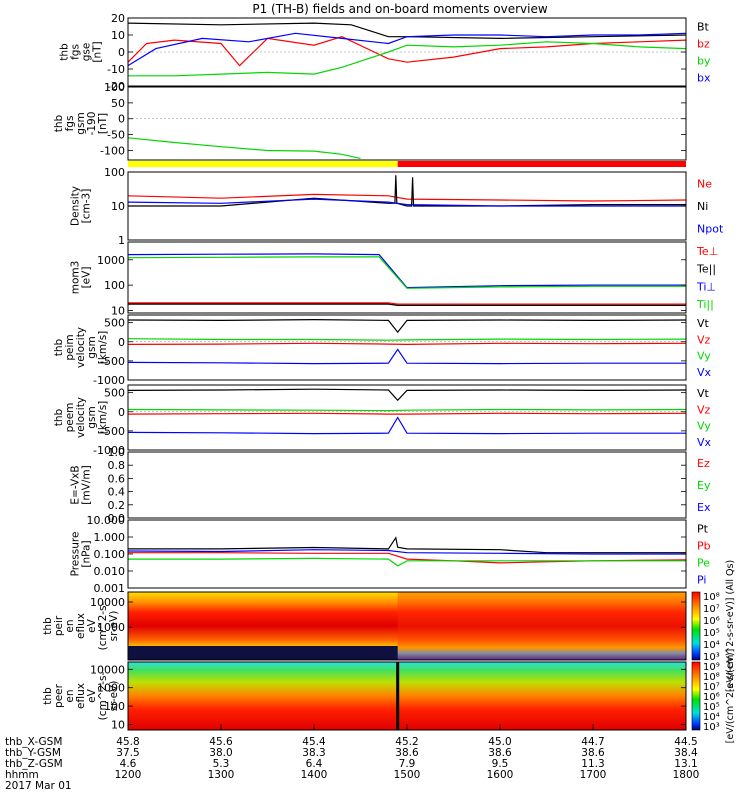 This screenshot has height=800, width=750. Describe the element at coordinates (87, 278) in the screenshot. I see `y-axis-label: [eV]` at that location.